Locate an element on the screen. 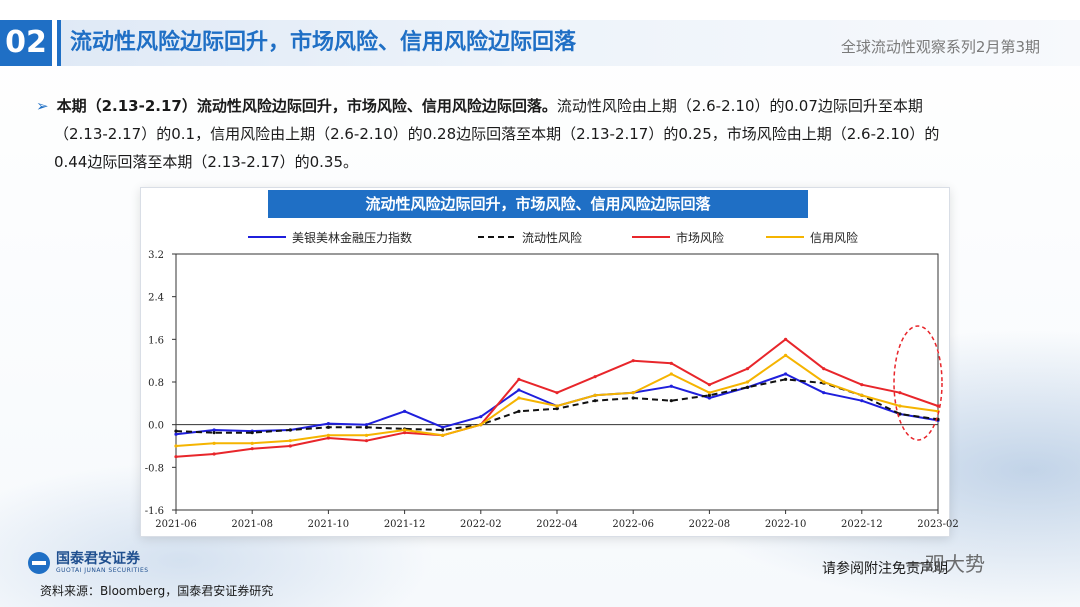  series-label: 全球流动性观察系列2月第3期 is located at coordinates (940, 47).